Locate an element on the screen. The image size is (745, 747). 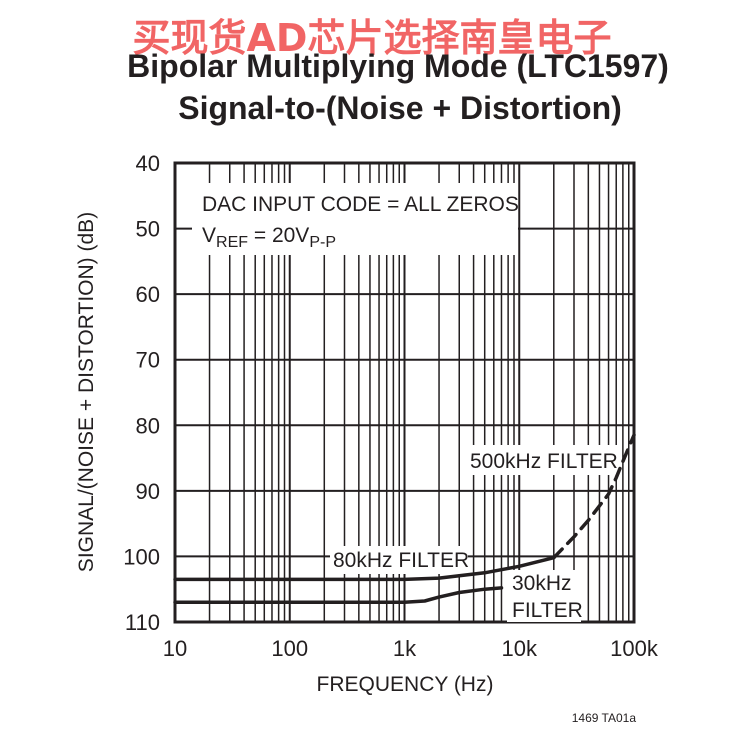
chart-title: Bipolar Multiplying Mode (LTC1597) is located at coordinates (398, 66).